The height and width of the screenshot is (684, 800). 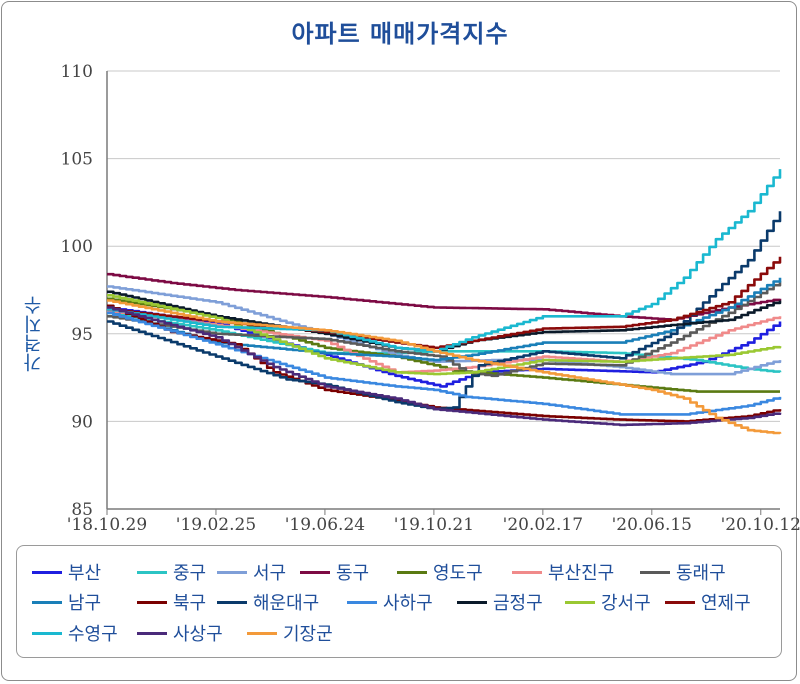 I want to click on legend-label: 수영구, so click(x=93, y=634).